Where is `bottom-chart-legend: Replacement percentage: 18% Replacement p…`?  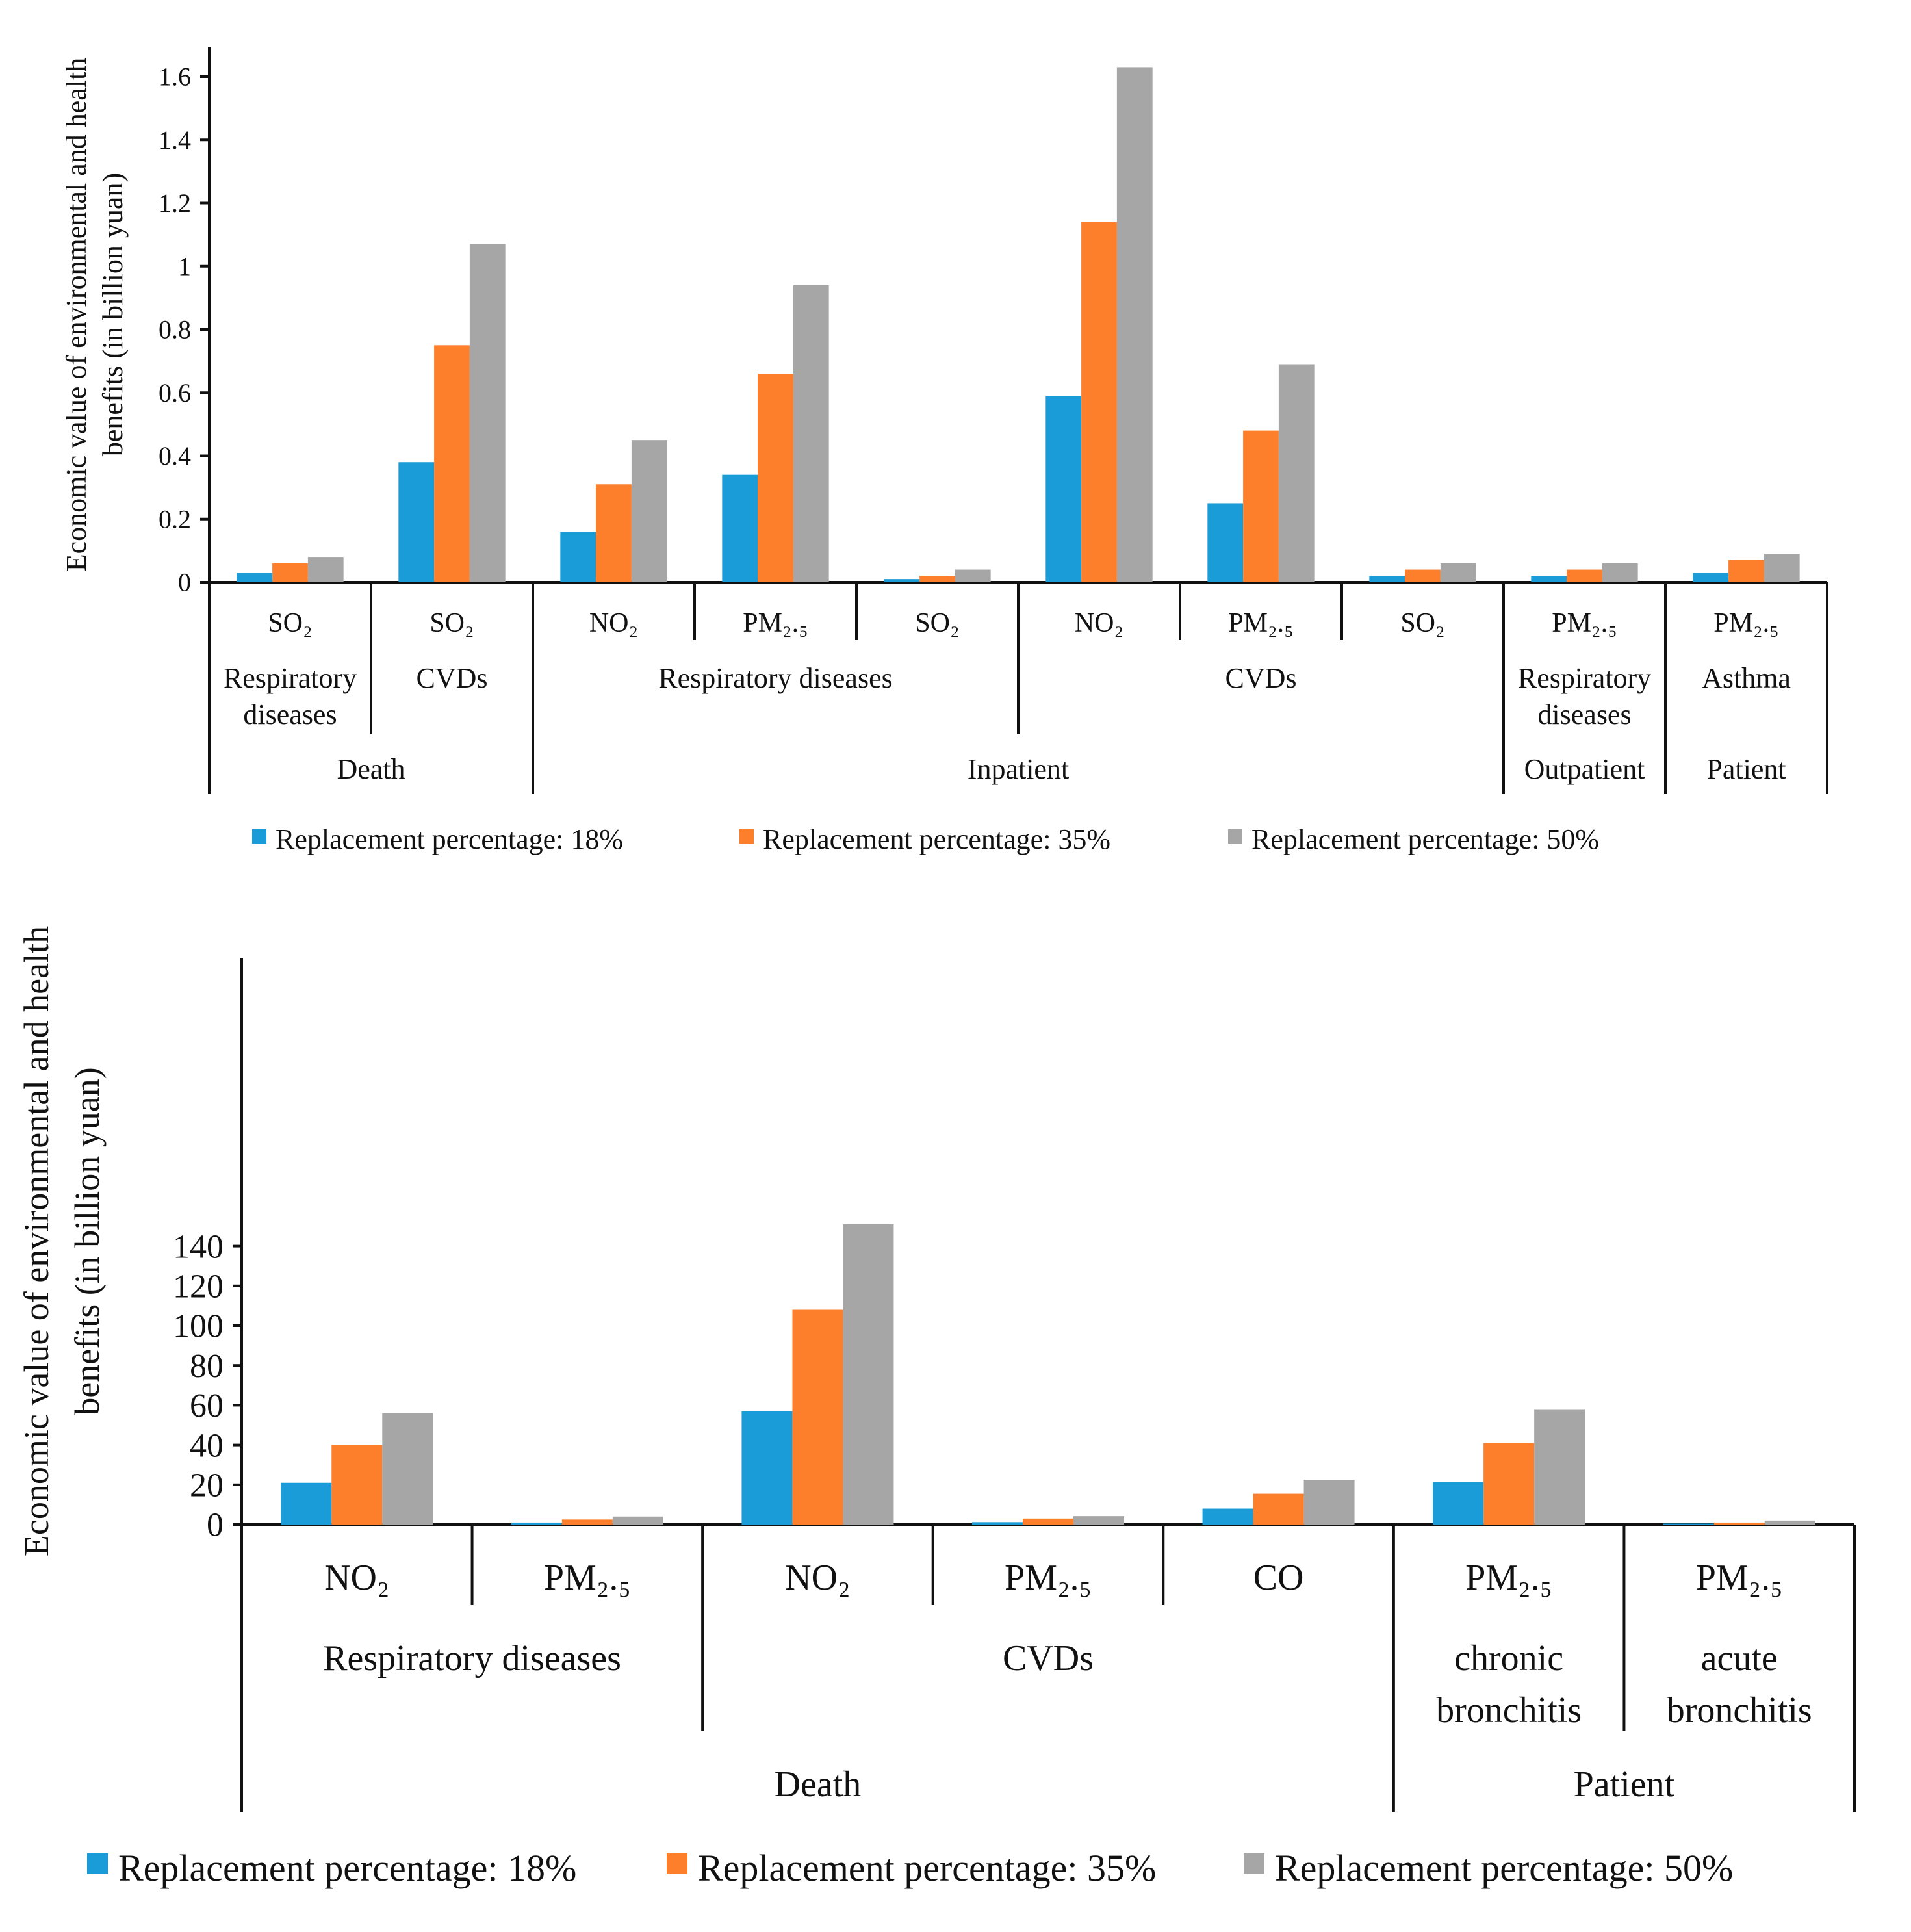
bottom-chart-legend: Replacement percentage: 18% Replacement p… is located at coordinates (910, 1868).